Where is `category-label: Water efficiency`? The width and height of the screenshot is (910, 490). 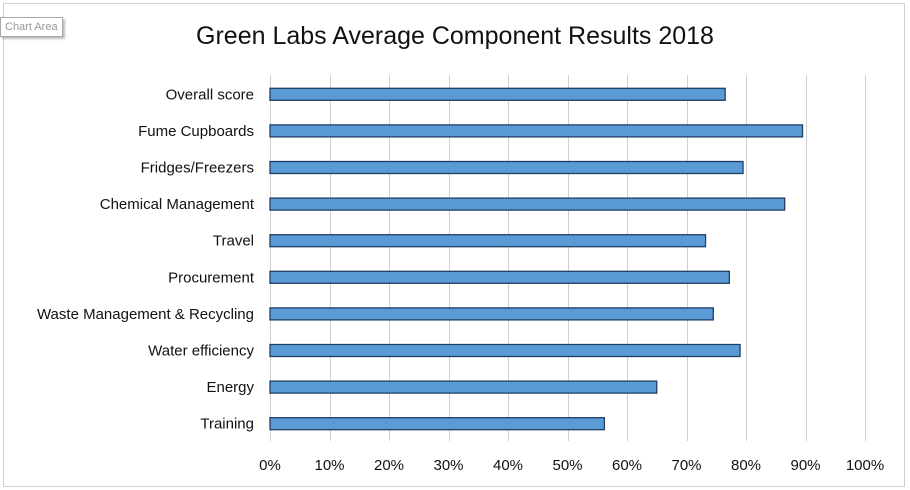 category-label: Water efficiency is located at coordinates (201, 351).